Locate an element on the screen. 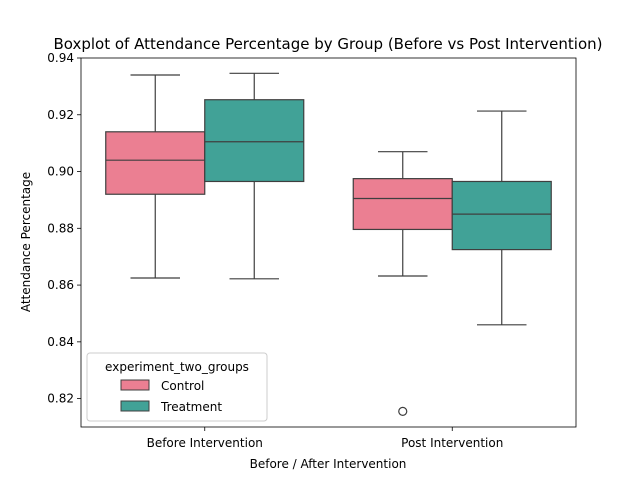 Image resolution: width=640 pixels, height=480 pixels. y-tick-label: 0.92 is located at coordinates (60, 115).